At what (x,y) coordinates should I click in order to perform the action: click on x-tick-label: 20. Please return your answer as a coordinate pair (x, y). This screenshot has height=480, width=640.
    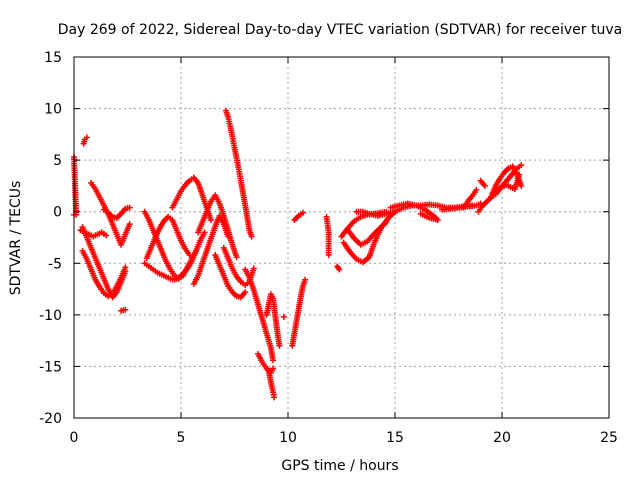
    Looking at the image, I should click on (502, 438).